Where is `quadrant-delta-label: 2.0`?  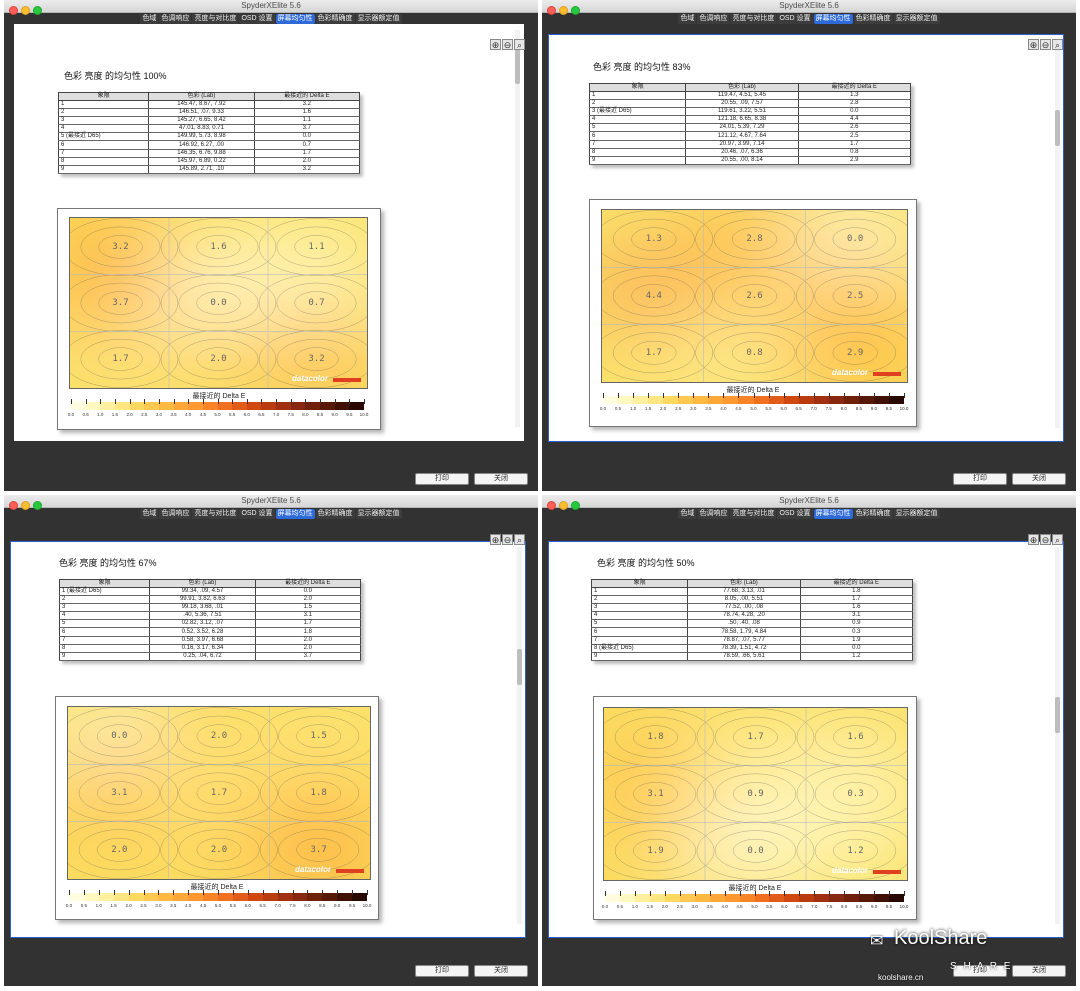 quadrant-delta-label: 2.0 is located at coordinates (219, 736).